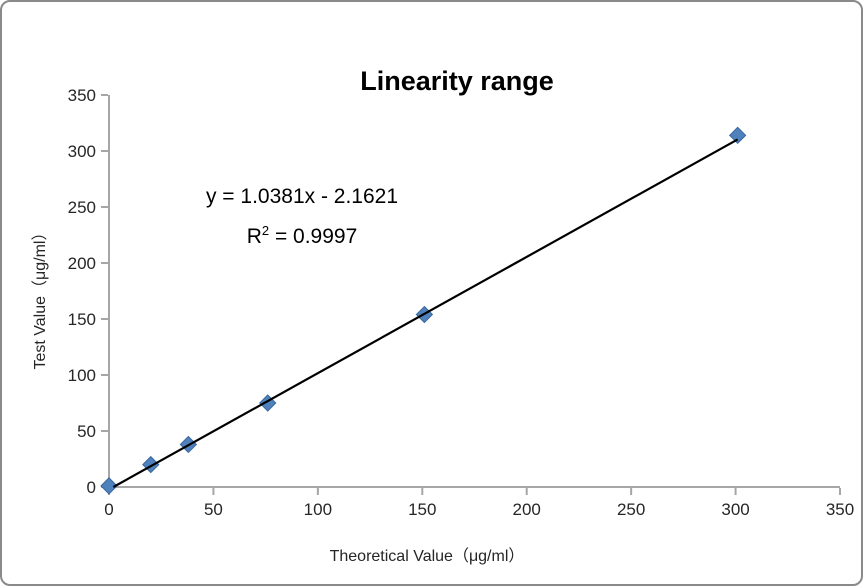  Describe the element at coordinates (457, 81) in the screenshot. I see `chart-title: Linearity range` at that location.